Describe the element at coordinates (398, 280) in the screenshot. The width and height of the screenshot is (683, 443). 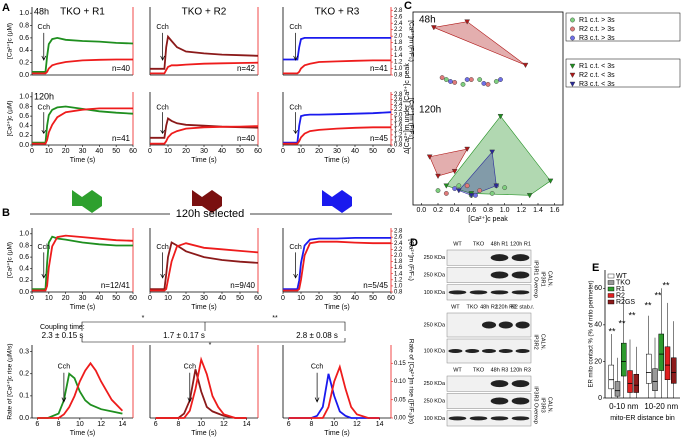
I see `y2-tick-label: 1.2` at that location.